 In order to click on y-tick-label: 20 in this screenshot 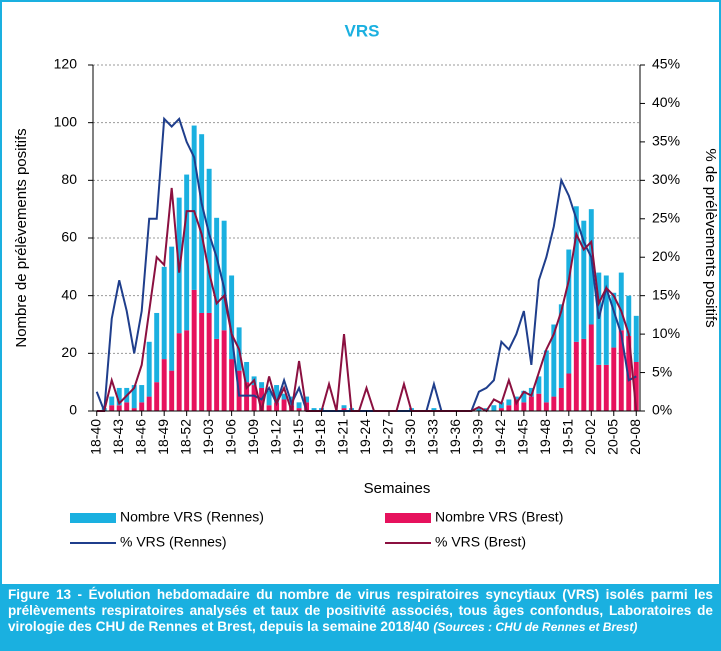, I will do `click(69, 352)`.